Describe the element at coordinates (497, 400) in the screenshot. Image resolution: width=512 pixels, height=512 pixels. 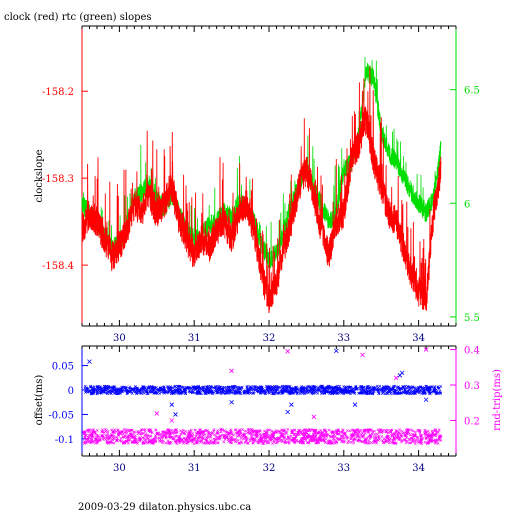
I see `roundtrip-y-label: rnd-trip(ms)` at that location.